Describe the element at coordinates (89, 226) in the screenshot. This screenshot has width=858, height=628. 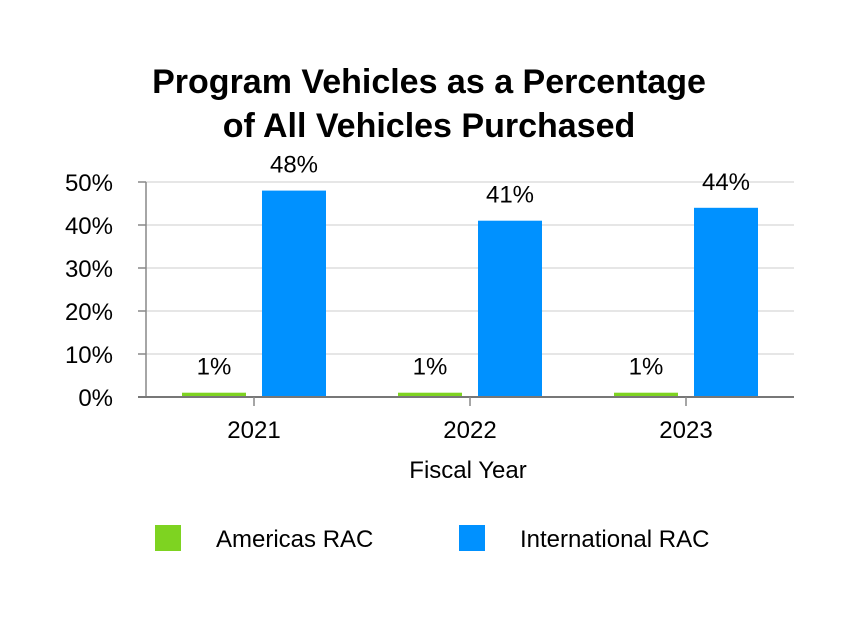
I see `y-tick-label: 40%` at that location.